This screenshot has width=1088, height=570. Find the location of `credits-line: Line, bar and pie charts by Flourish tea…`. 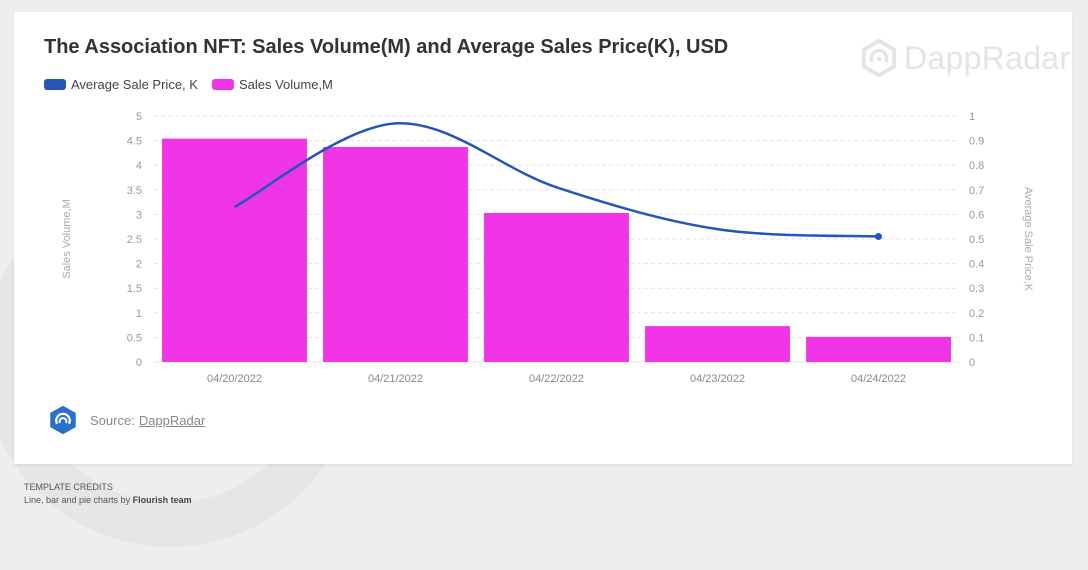

credits-line: Line, bar and pie charts by Flourish tea… is located at coordinates (108, 500).